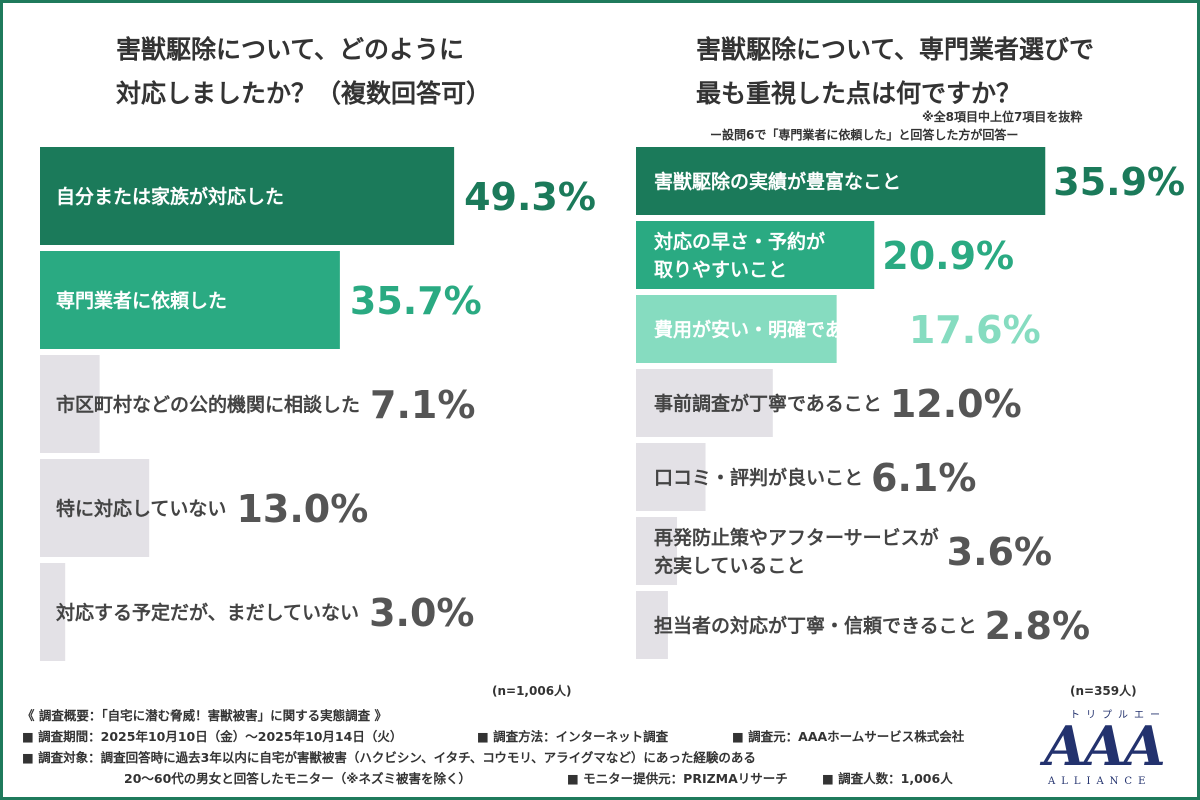 Image resolution: width=1200 pixels, height=800 pixels. Describe the element at coordinates (421, 613) in the screenshot. I see `value-label-0-4: 3.0%` at that location.